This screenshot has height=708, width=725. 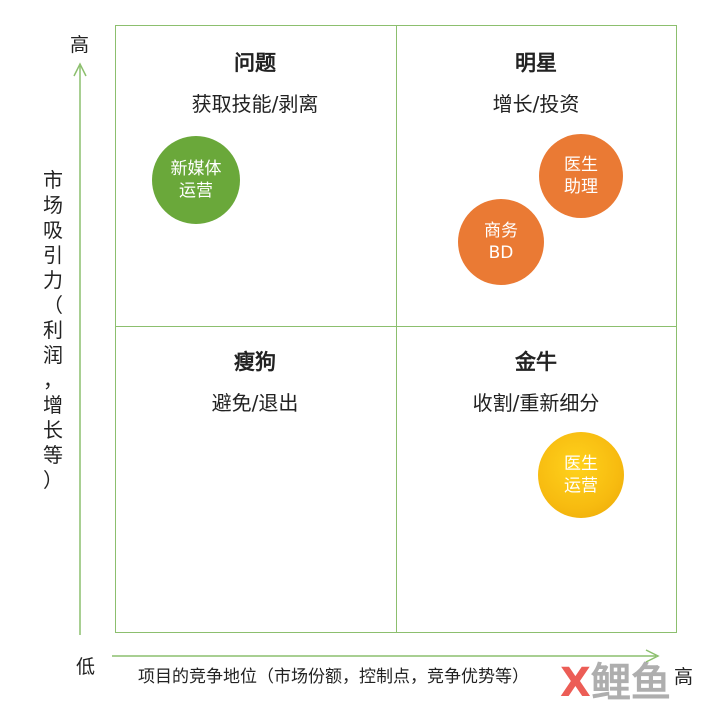 I want to click on y-axis-char: 利, so click(x=53, y=330).